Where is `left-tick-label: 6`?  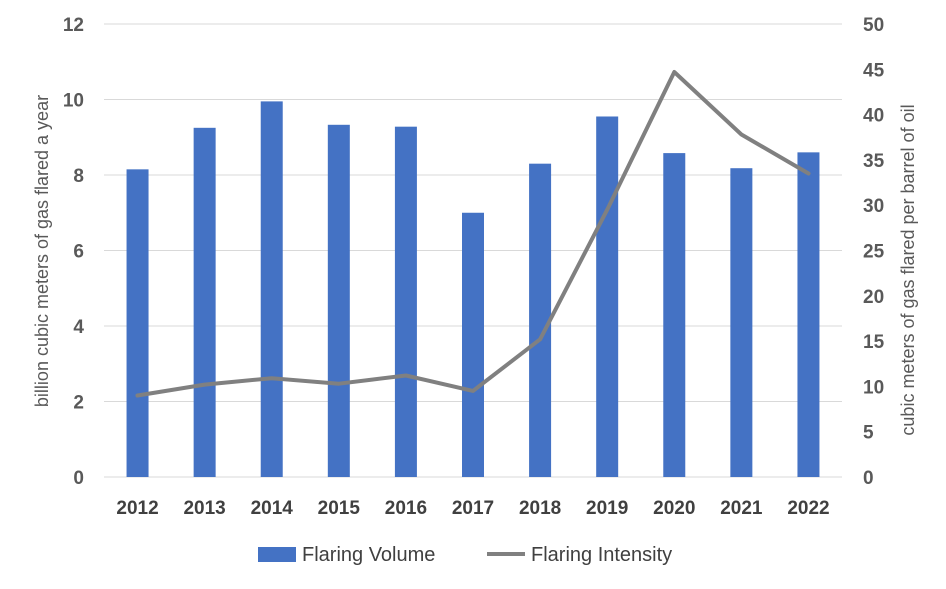
left-tick-label: 6 is located at coordinates (78, 252).